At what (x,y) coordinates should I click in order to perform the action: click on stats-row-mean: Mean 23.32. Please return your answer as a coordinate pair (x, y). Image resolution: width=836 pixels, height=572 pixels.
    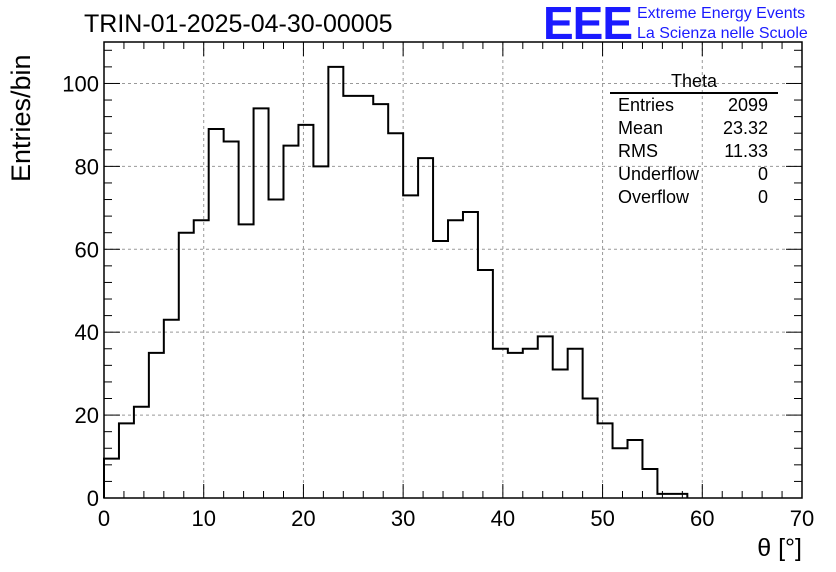
    Looking at the image, I should click on (694, 128).